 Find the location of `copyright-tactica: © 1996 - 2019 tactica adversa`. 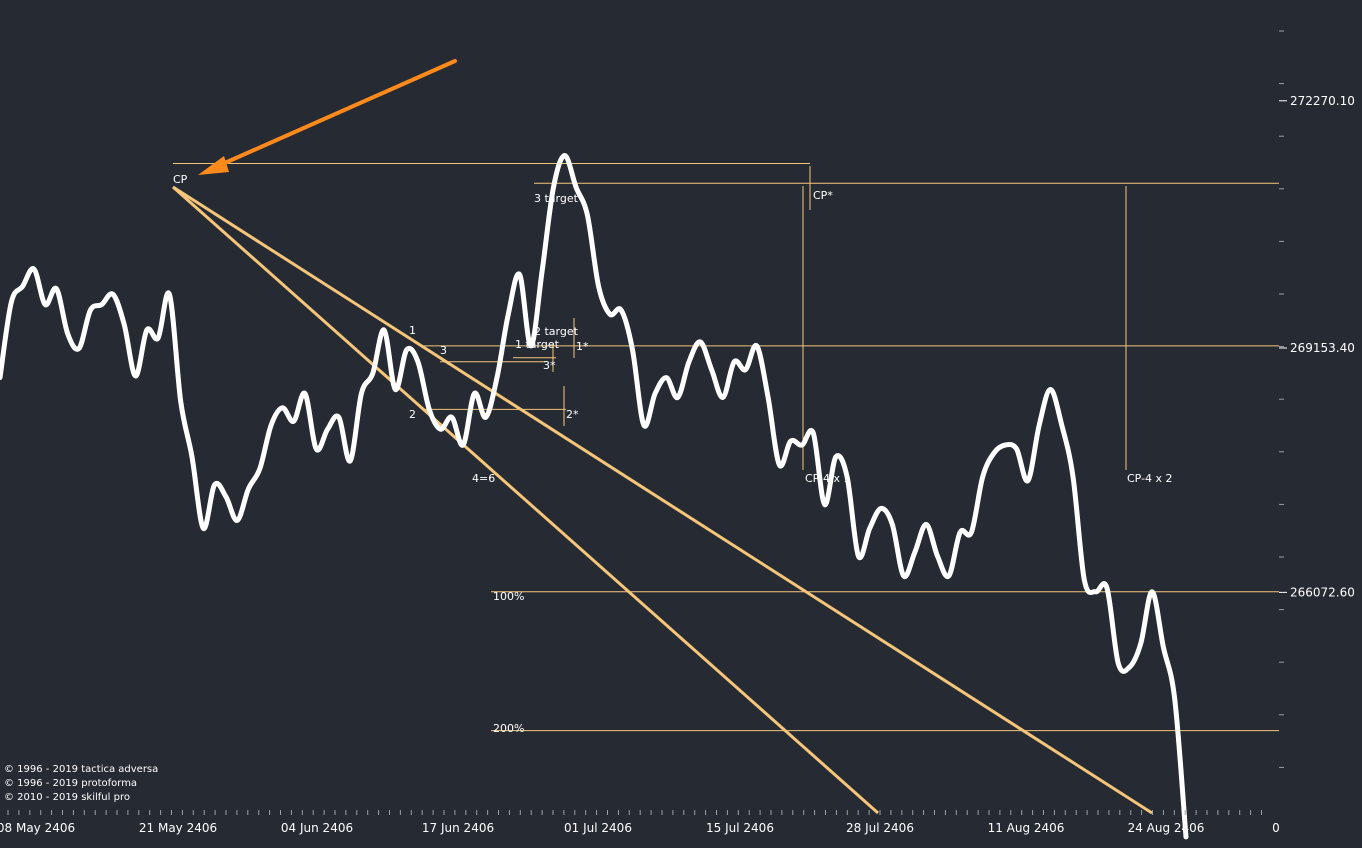

copyright-tactica: © 1996 - 2019 tactica adversa is located at coordinates (81, 769).